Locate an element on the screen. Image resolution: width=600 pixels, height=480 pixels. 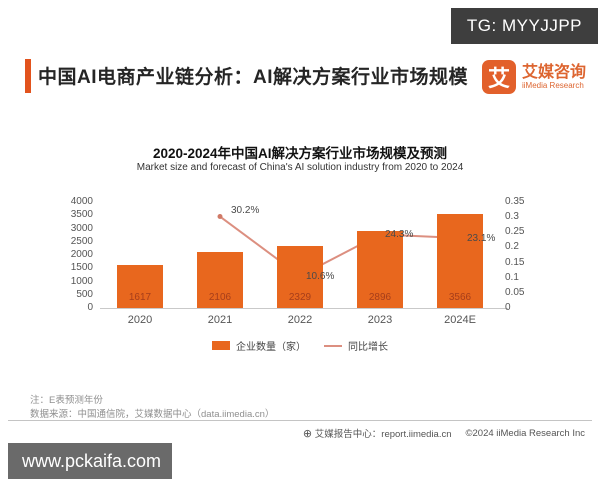
y-axis-tick-left: 3000 is located at coordinates (81, 228).